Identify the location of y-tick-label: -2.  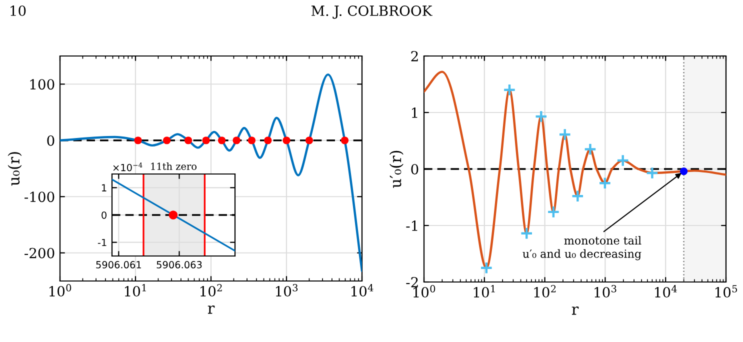
(412, 282).